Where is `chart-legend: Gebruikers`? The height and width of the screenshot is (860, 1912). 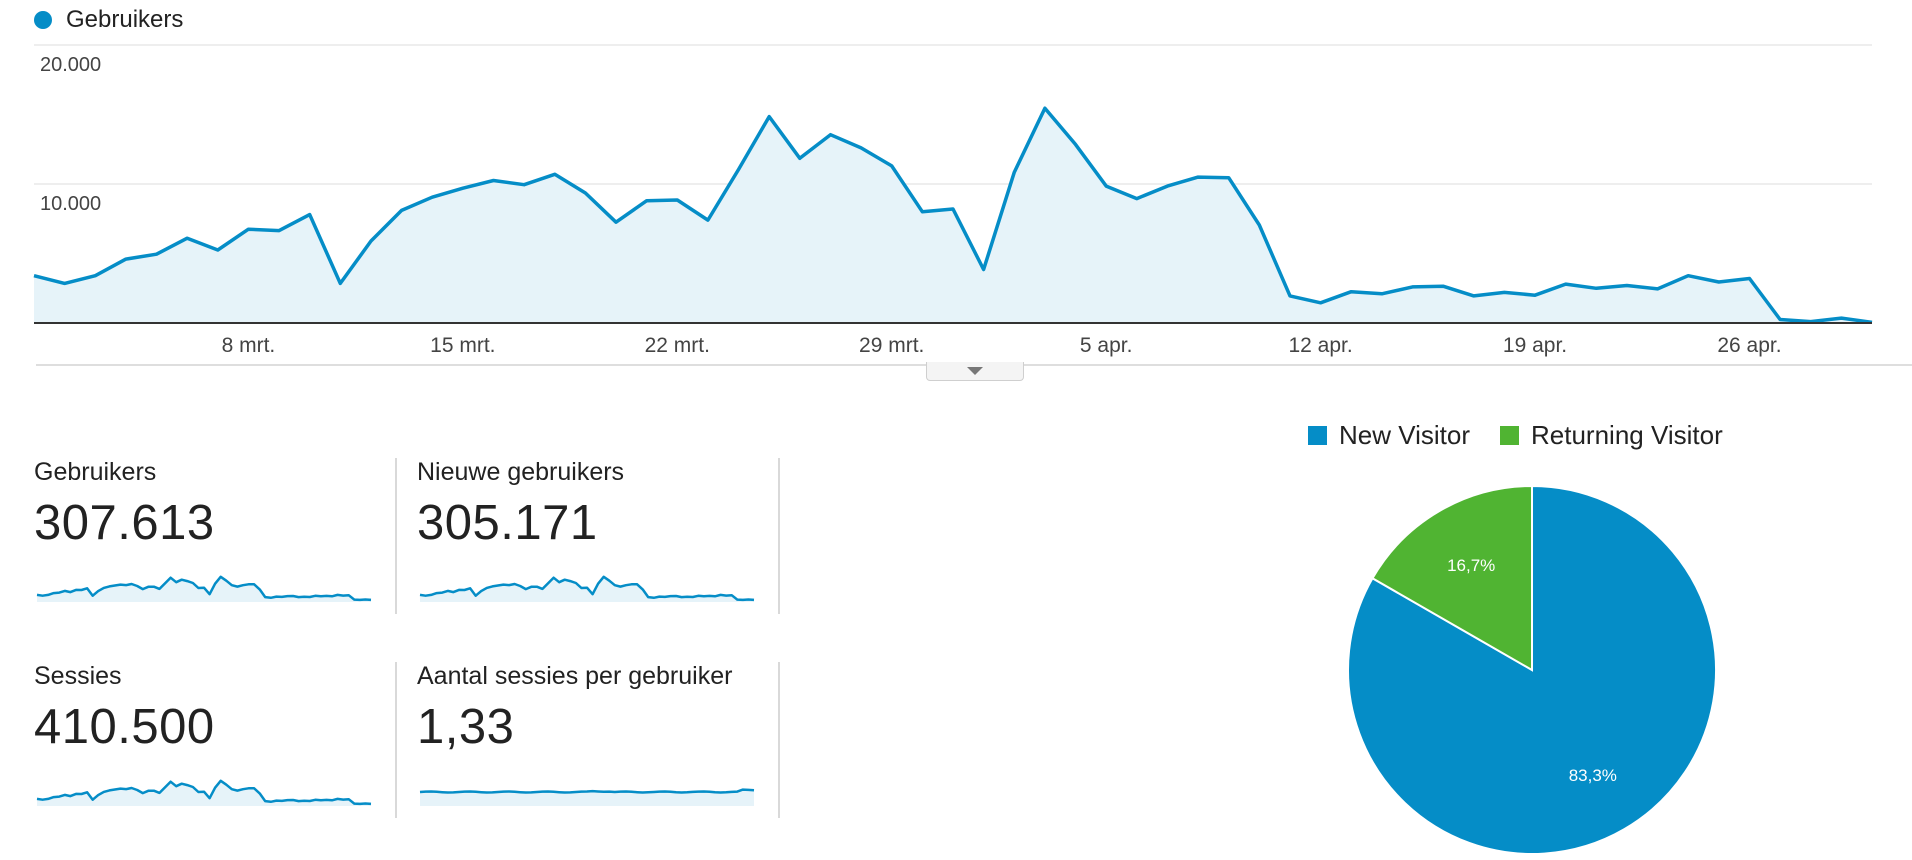
chart-legend: Gebruikers is located at coordinates (108, 20).